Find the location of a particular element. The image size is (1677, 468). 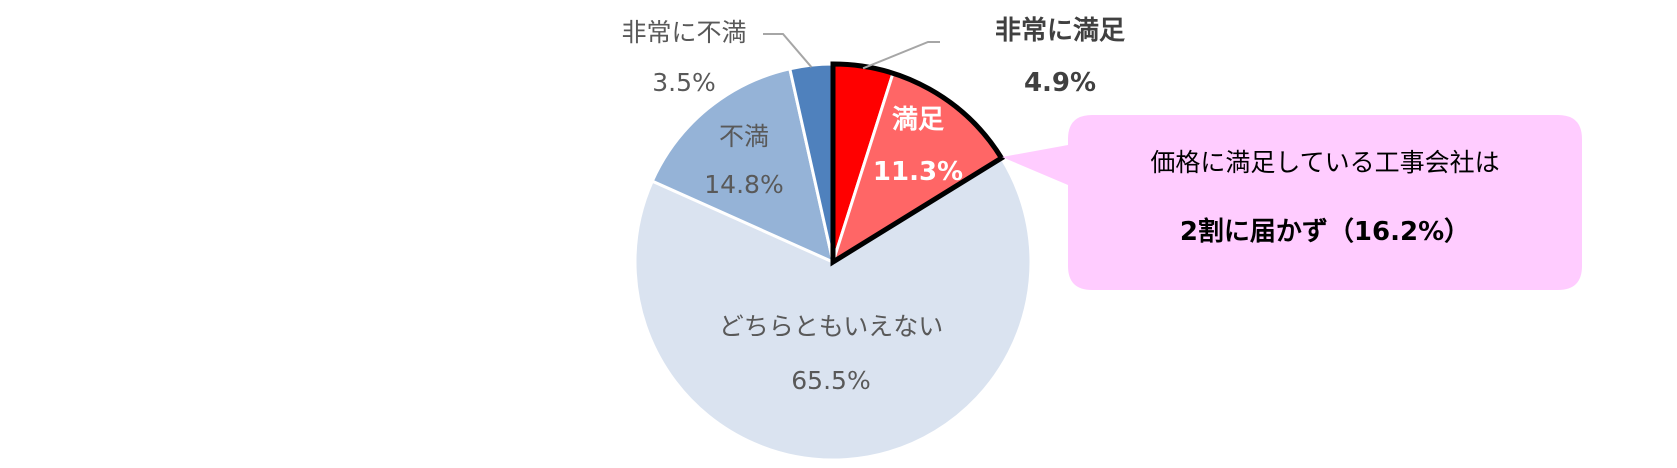

leader-line-very-satisfied is located at coordinates (901, 55).